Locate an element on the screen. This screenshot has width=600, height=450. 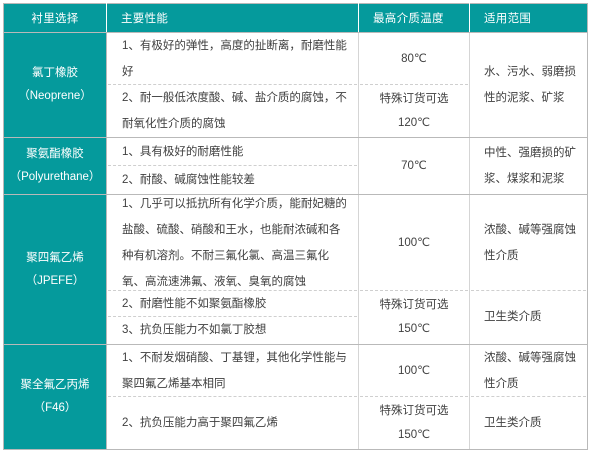
property-subrow: 2、抗负压能力高于聚四氟乙烯 is located at coordinates (232, 422).